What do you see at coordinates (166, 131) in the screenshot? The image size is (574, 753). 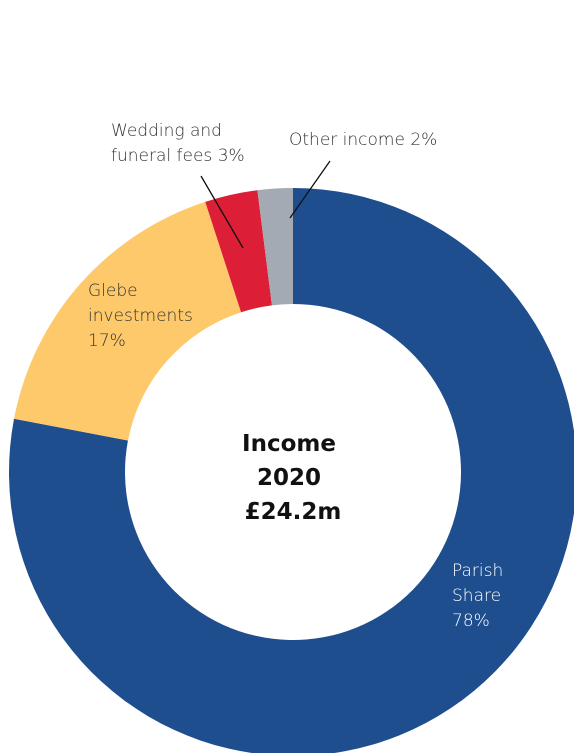 I see `slice-label-line: Wedding and` at bounding box center [166, 131].